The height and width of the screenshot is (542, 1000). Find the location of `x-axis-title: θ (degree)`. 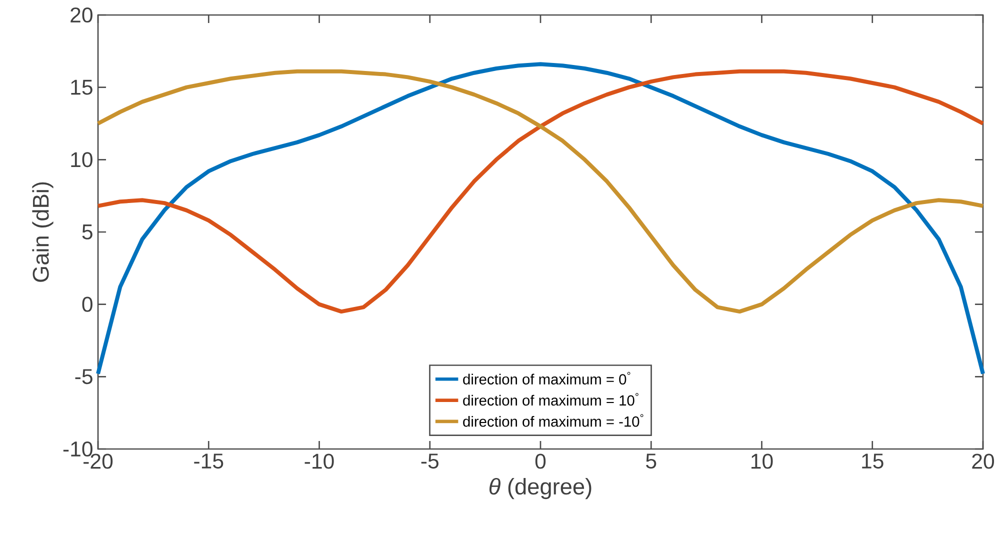

x-axis-title: θ (degree) is located at coordinates (540, 489).